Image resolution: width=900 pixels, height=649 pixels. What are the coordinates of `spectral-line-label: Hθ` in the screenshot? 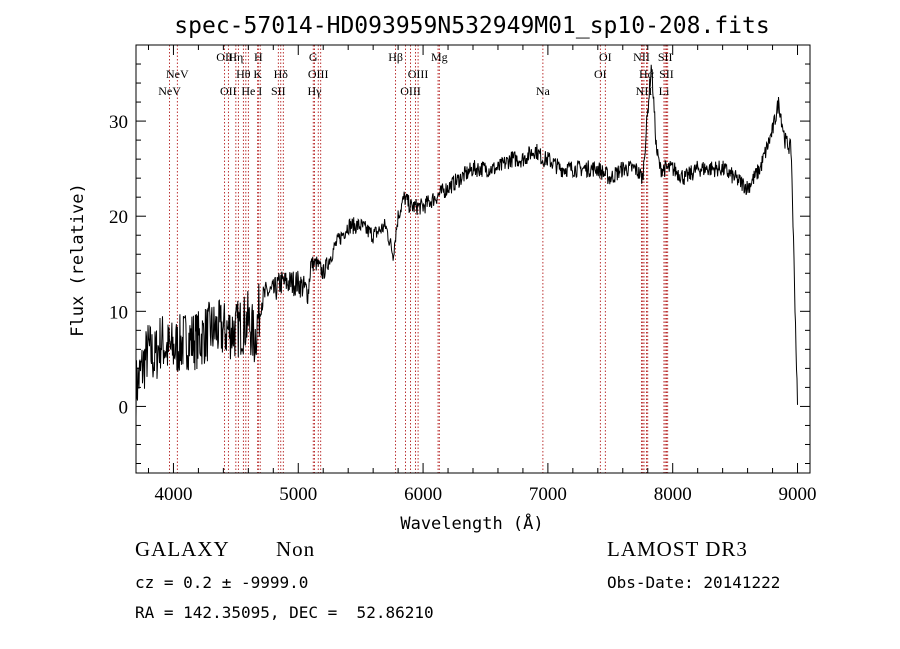 It's located at (243, 74).